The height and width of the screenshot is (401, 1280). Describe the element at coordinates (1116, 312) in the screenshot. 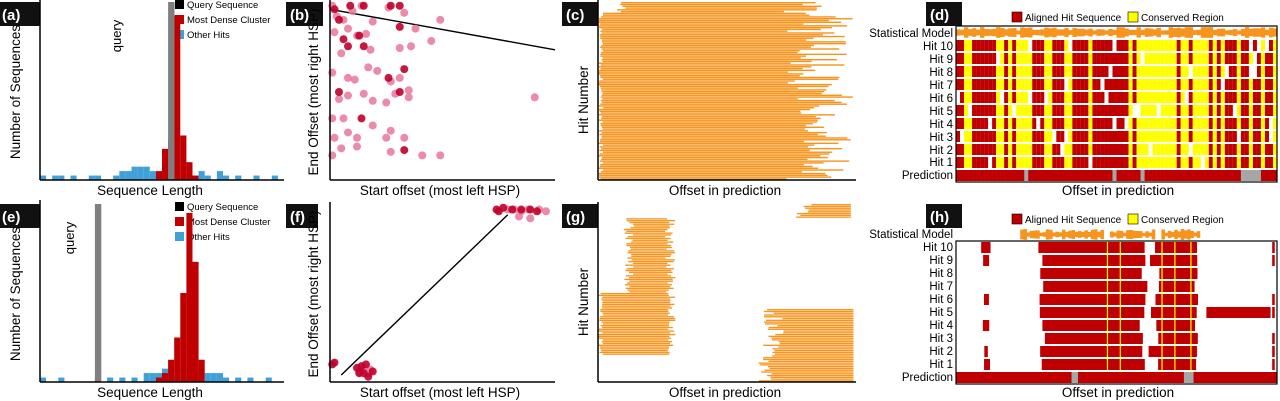

I see `panel-h-frame` at that location.